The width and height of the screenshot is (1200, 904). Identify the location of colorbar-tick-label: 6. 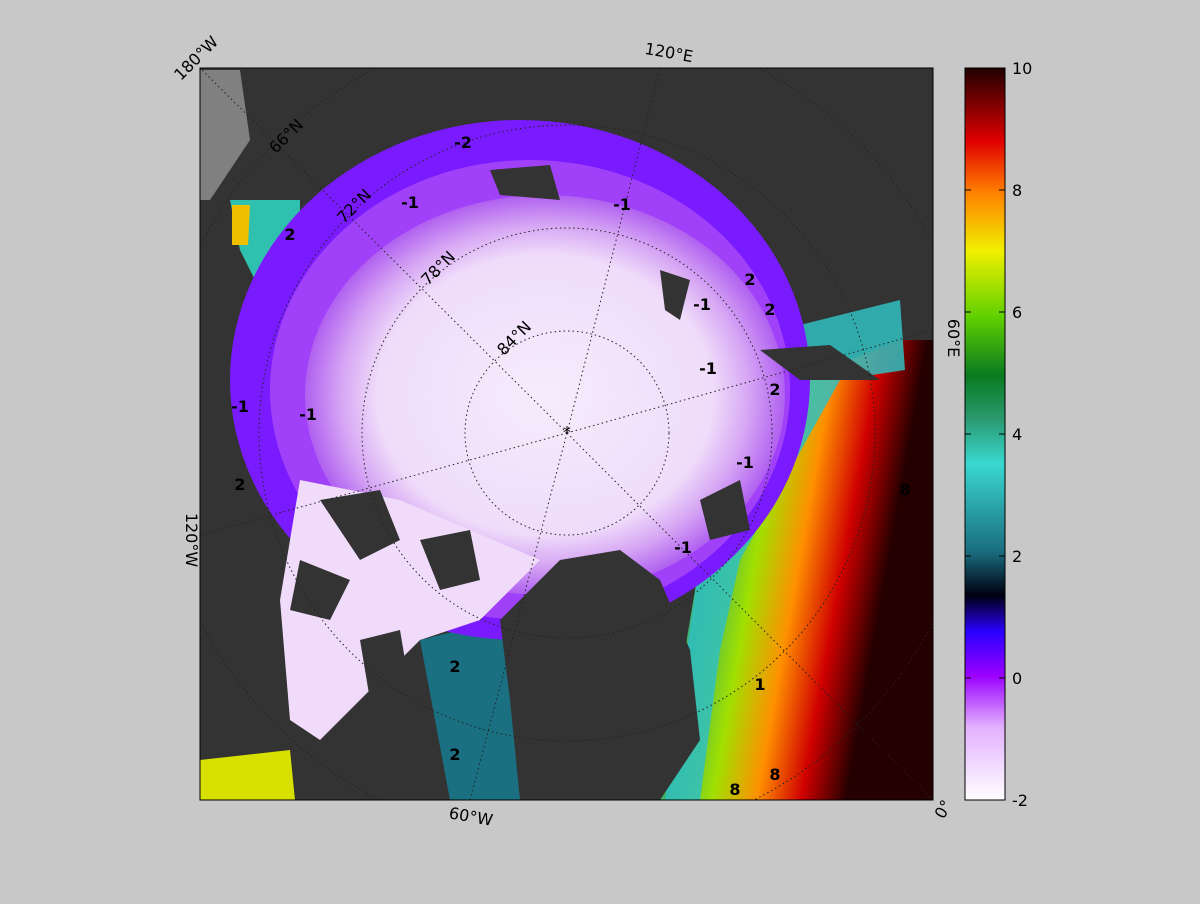
(1017, 312).